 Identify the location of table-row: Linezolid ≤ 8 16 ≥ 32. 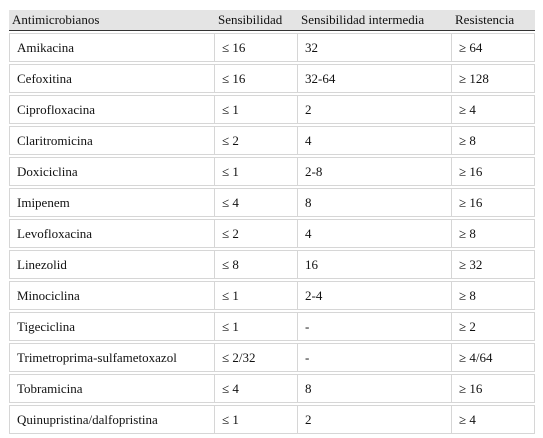
(272, 264).